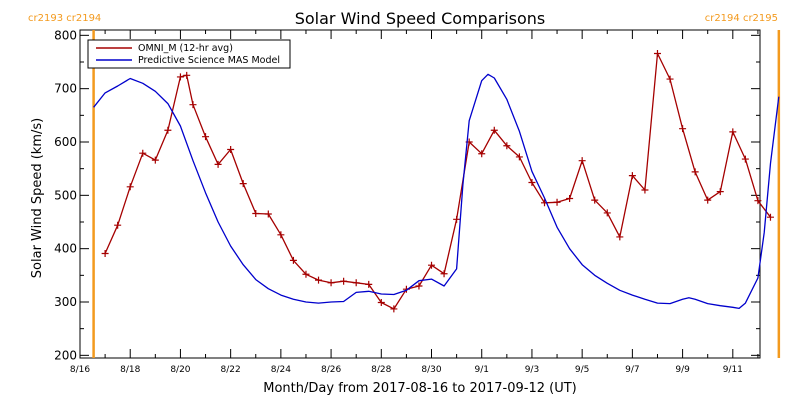  I want to click on y-axis-label: Solar Wind Speed (km/s), so click(37, 198).